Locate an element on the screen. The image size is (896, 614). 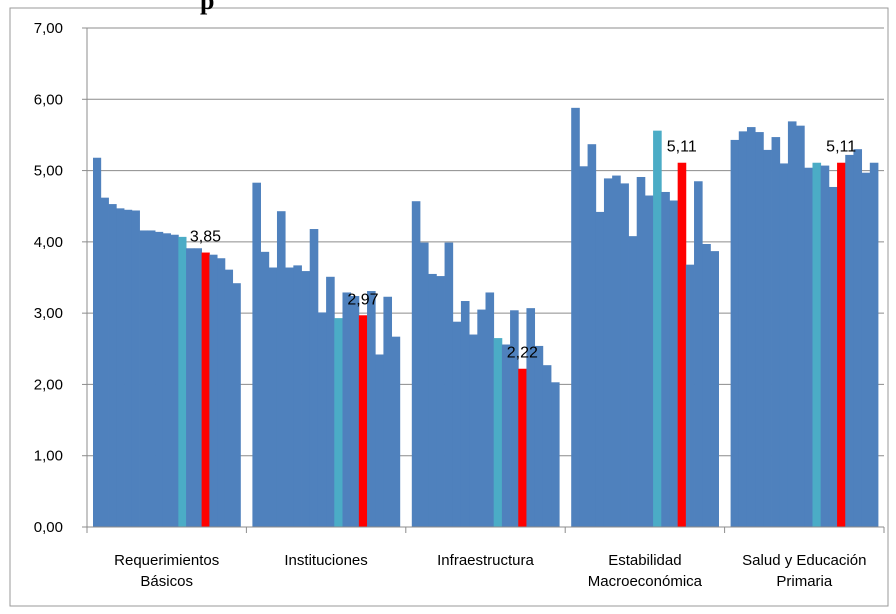
y-tick-label: 7,00 is located at coordinates (48, 28).